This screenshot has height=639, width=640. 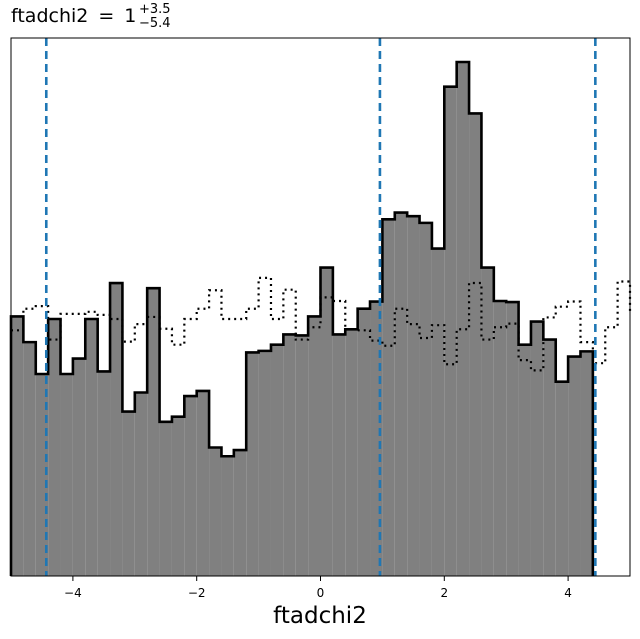 I want to click on x-tick-label: 0, so click(x=321, y=593).